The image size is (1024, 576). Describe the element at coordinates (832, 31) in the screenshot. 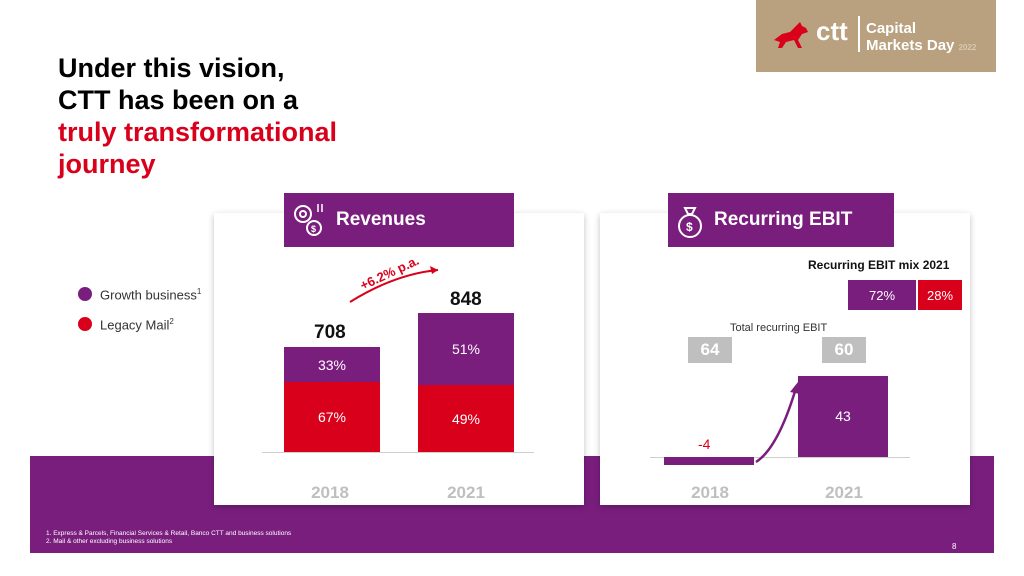

I see `logo-brand: ctt` at that location.